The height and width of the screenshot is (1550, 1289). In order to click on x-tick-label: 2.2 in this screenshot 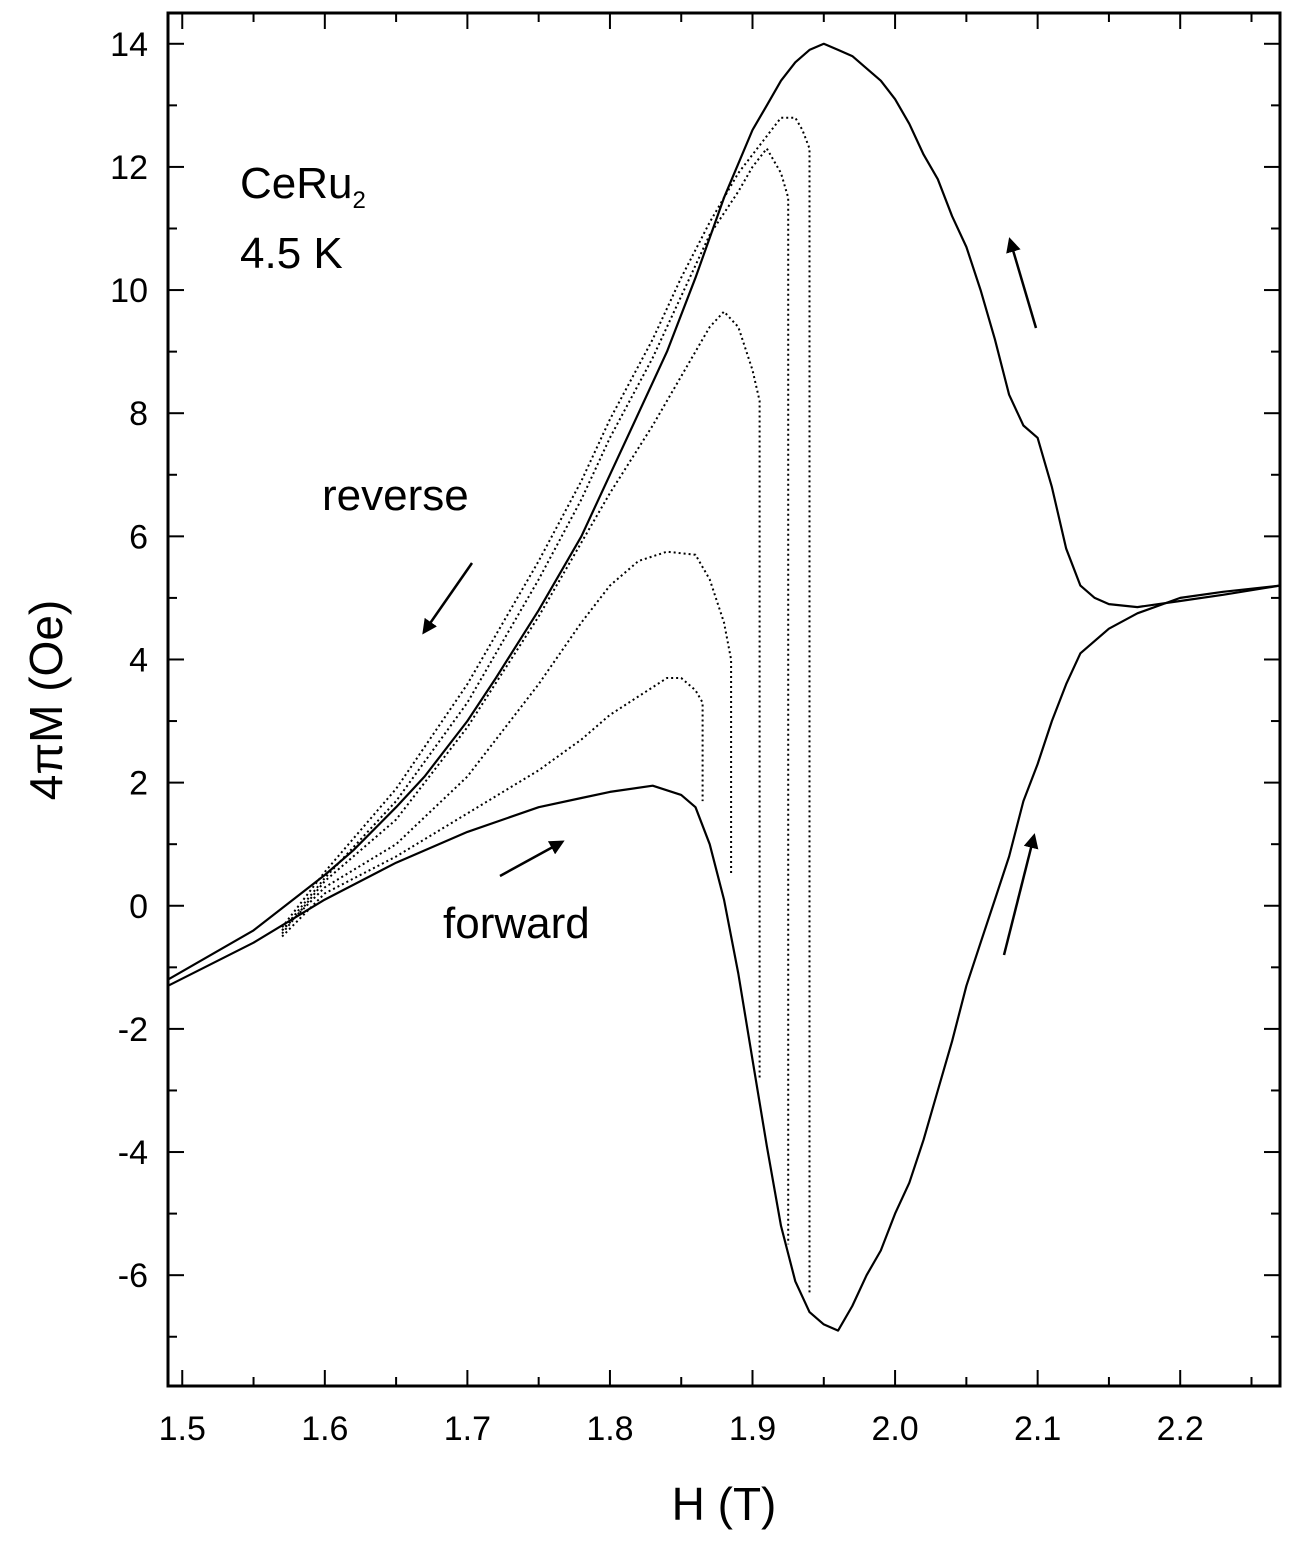, I will do `click(1180, 1429)`.